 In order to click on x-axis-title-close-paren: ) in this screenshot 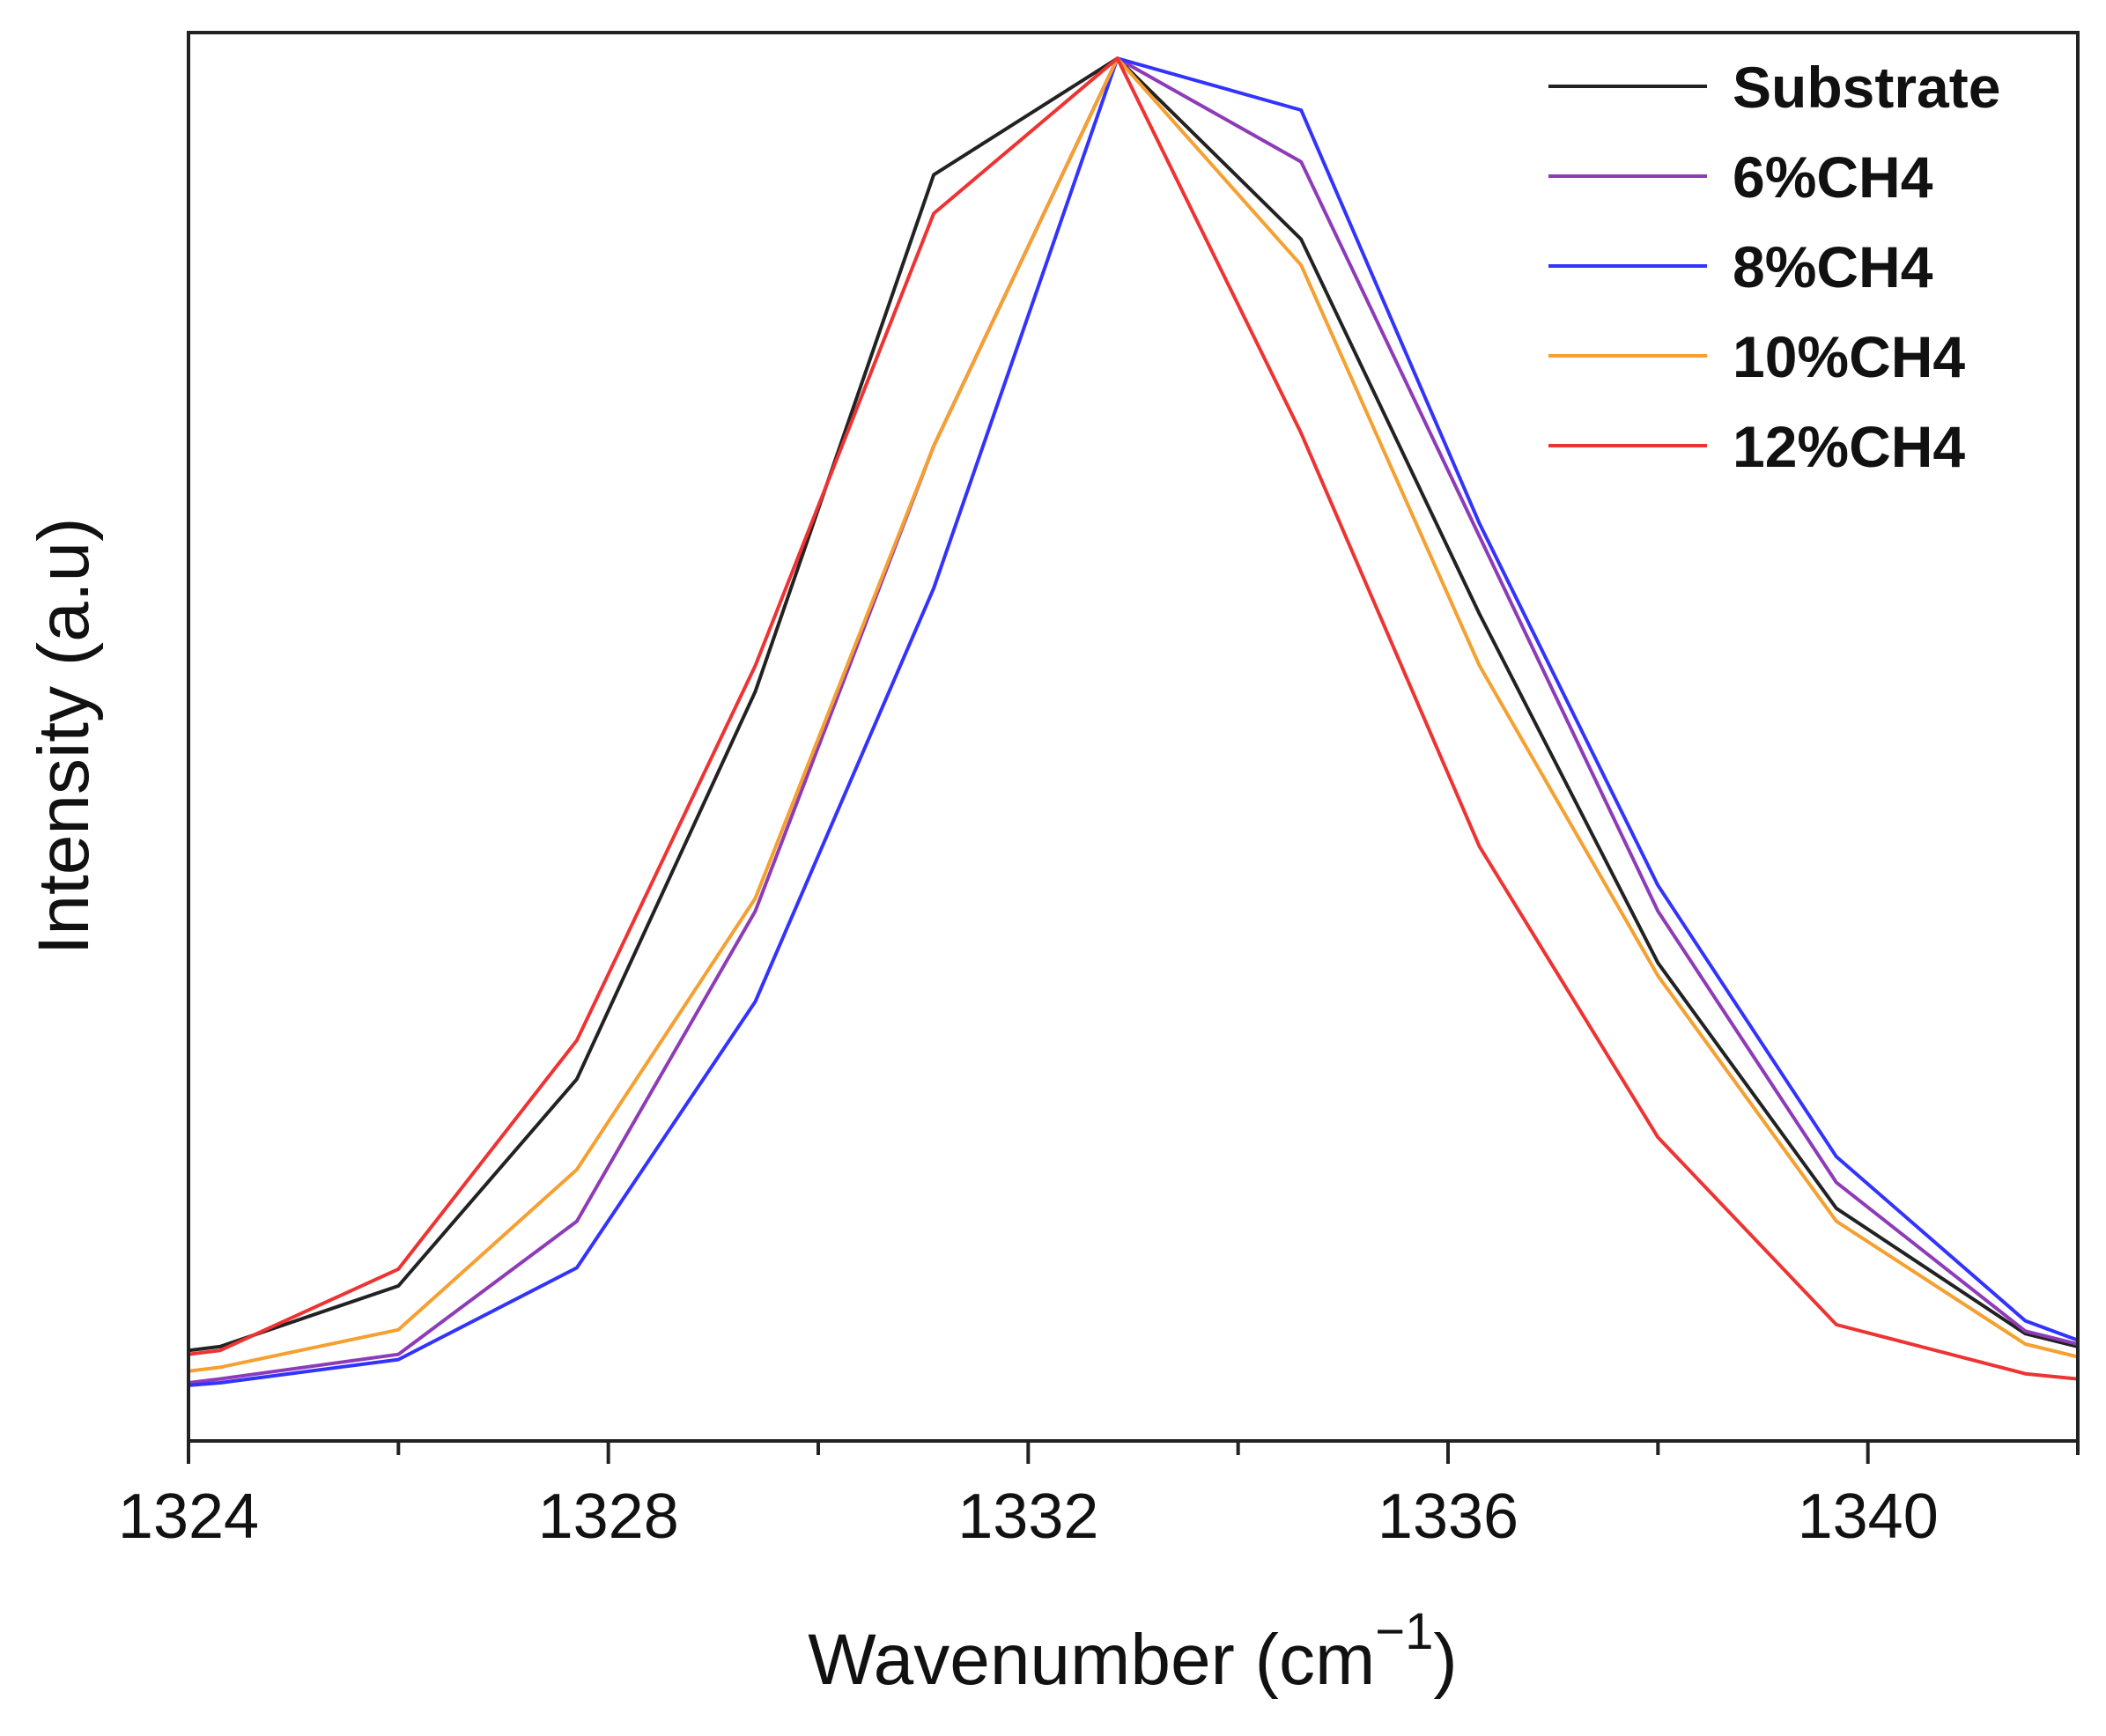, I will do `click(1445, 1660)`.